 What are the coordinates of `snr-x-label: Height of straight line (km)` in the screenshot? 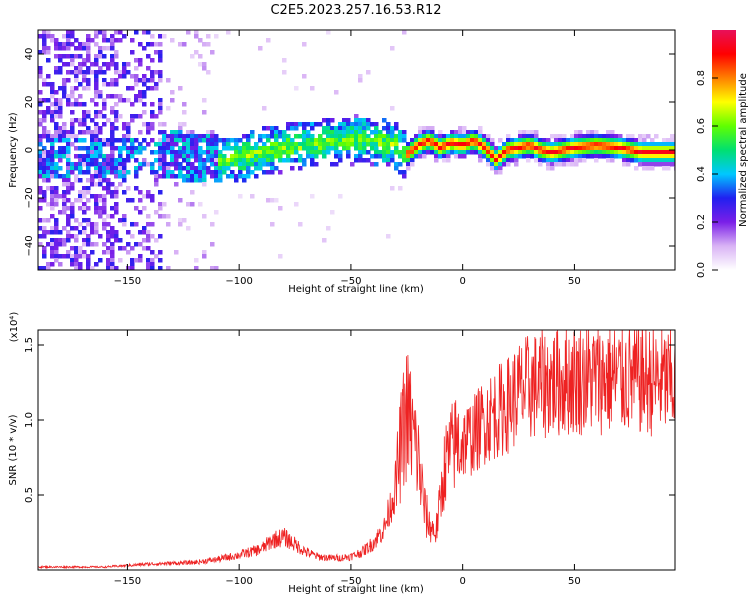 It's located at (356, 589).